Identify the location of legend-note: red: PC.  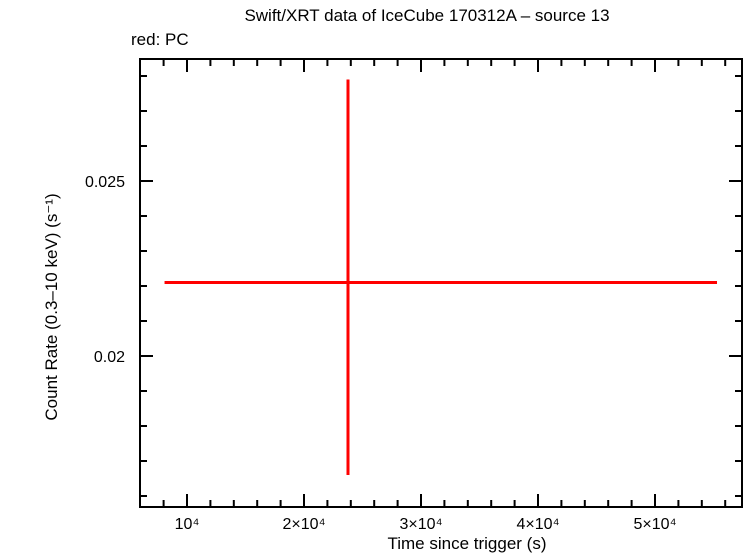
(160, 39).